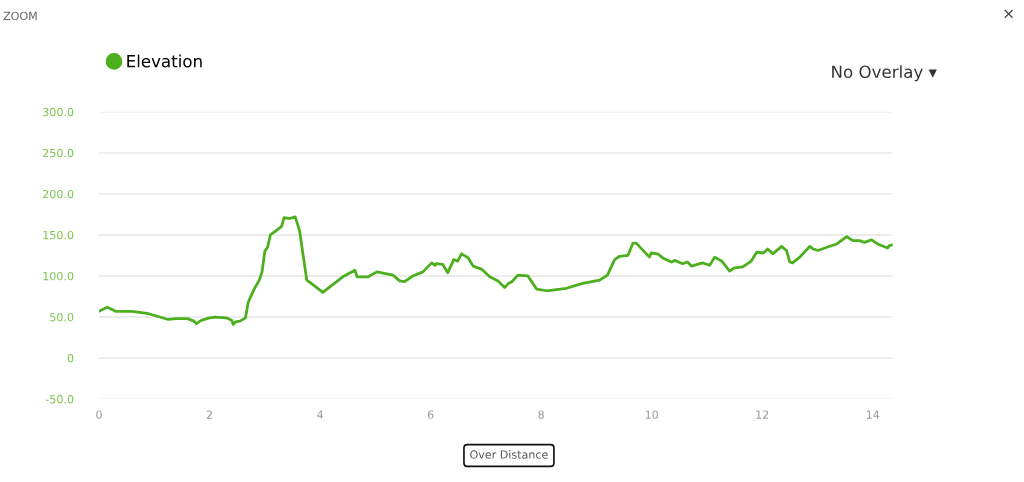  What do you see at coordinates (99, 414) in the screenshot?
I see `x-tick-label: 0` at bounding box center [99, 414].